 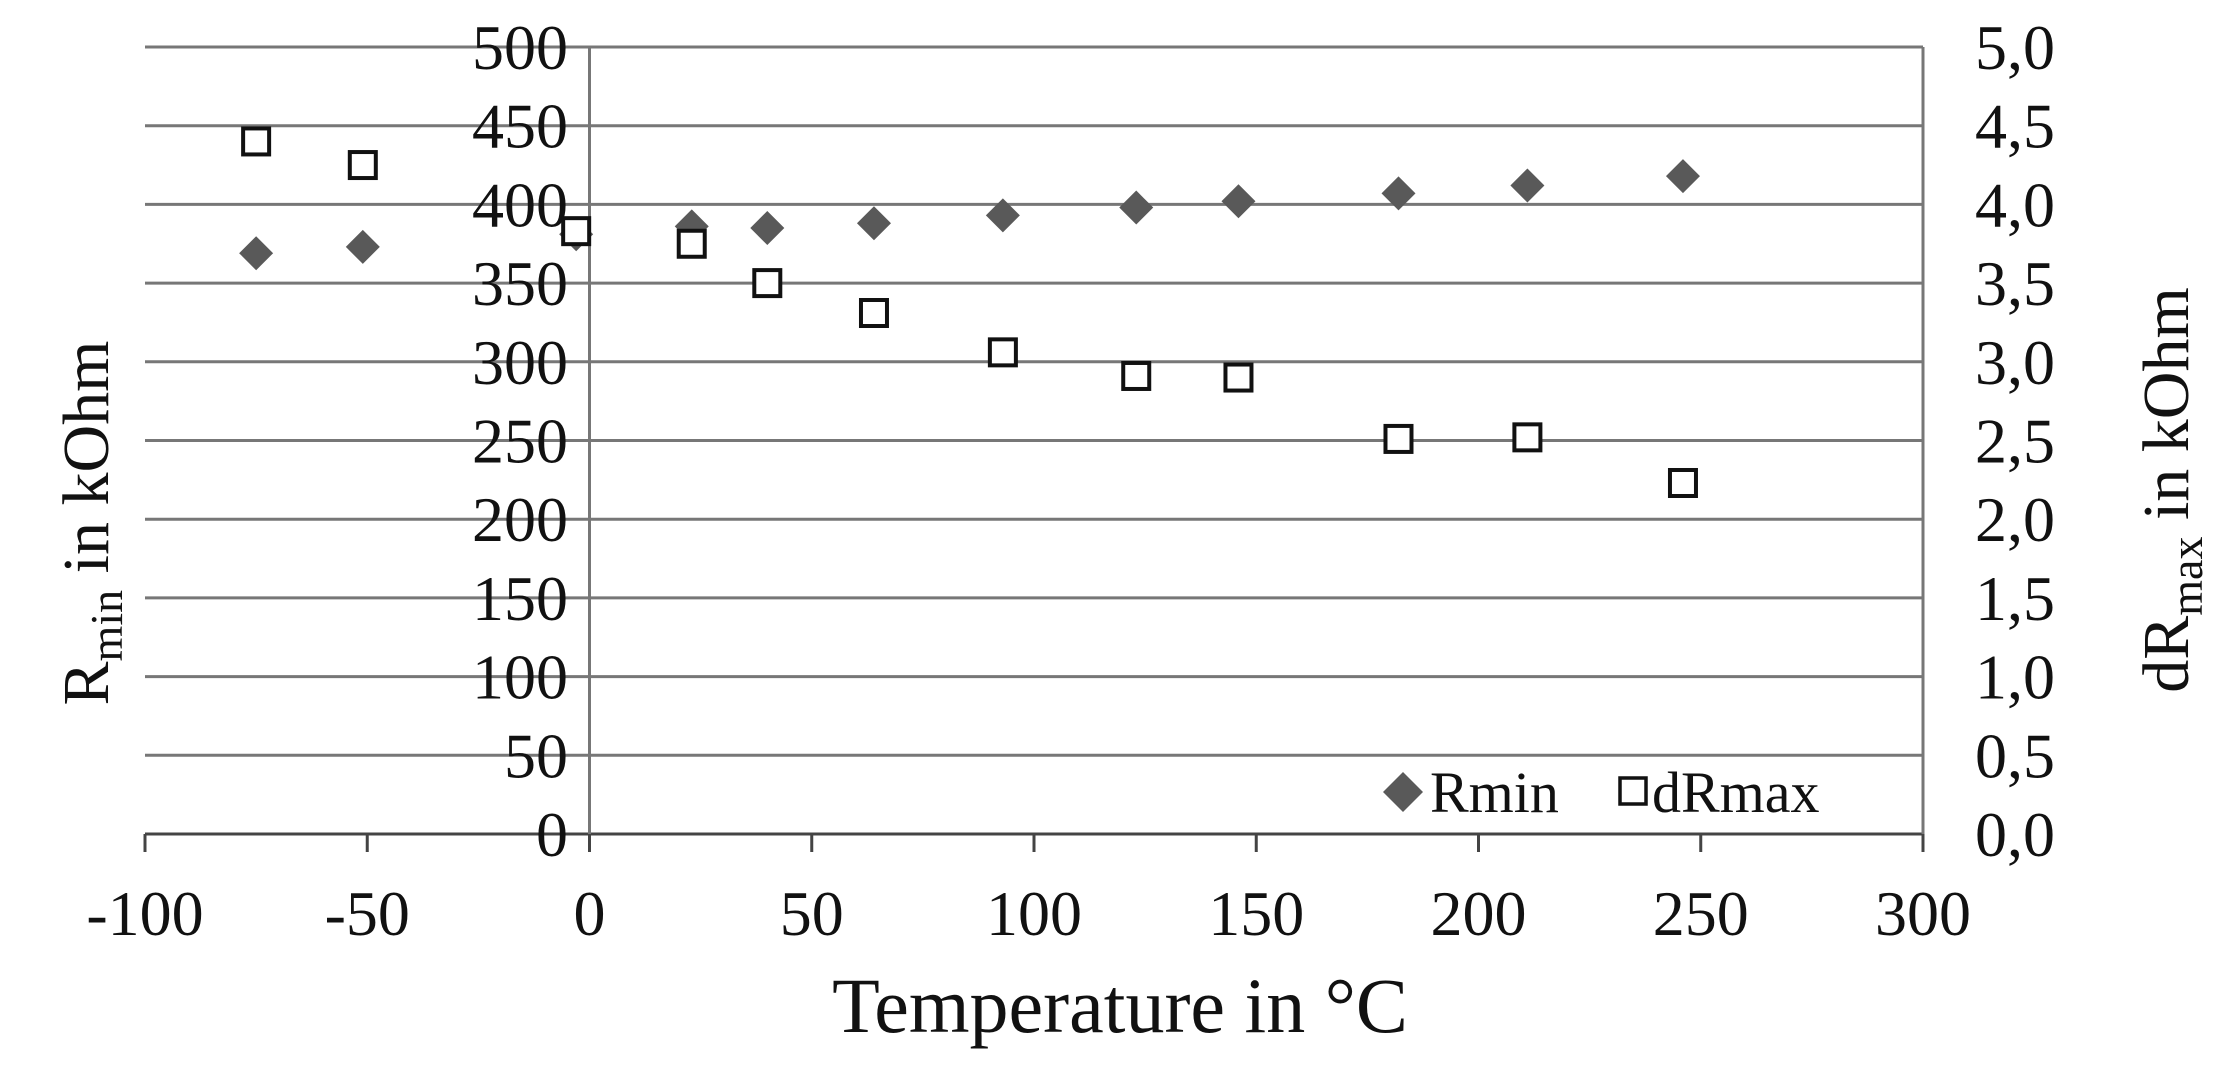 What do you see at coordinates (1256, 913) in the screenshot?
I see `x-tick-label: 150` at bounding box center [1256, 913].